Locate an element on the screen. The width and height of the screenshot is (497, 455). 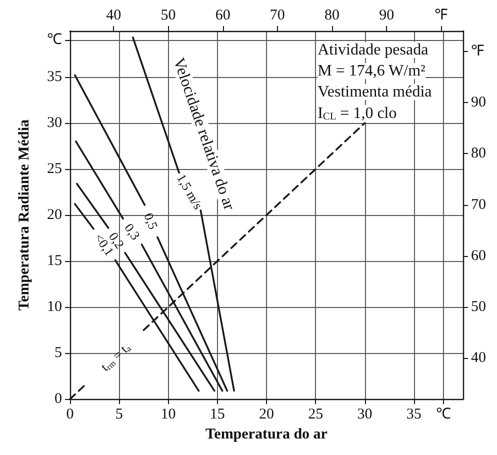
x2-tick-label: 60 is located at coordinates (222, 16).